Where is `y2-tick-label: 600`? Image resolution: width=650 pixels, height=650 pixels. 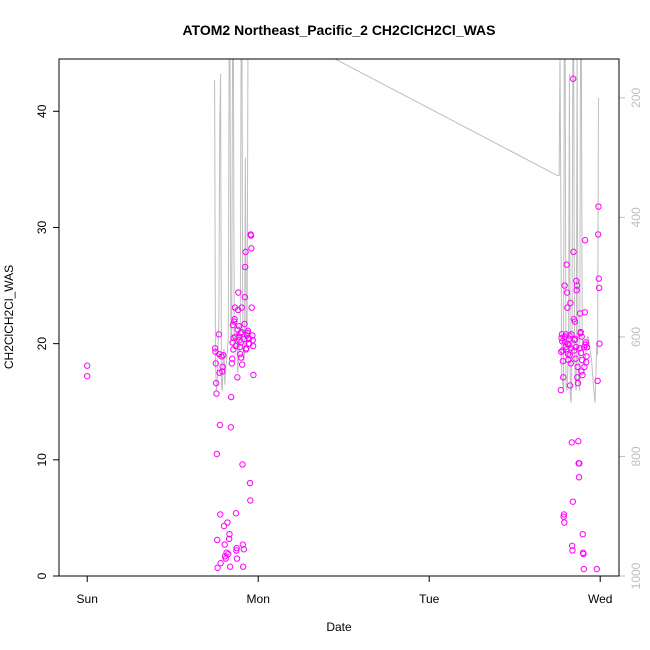
y2-tick-label: 600 is located at coordinates (636, 337).